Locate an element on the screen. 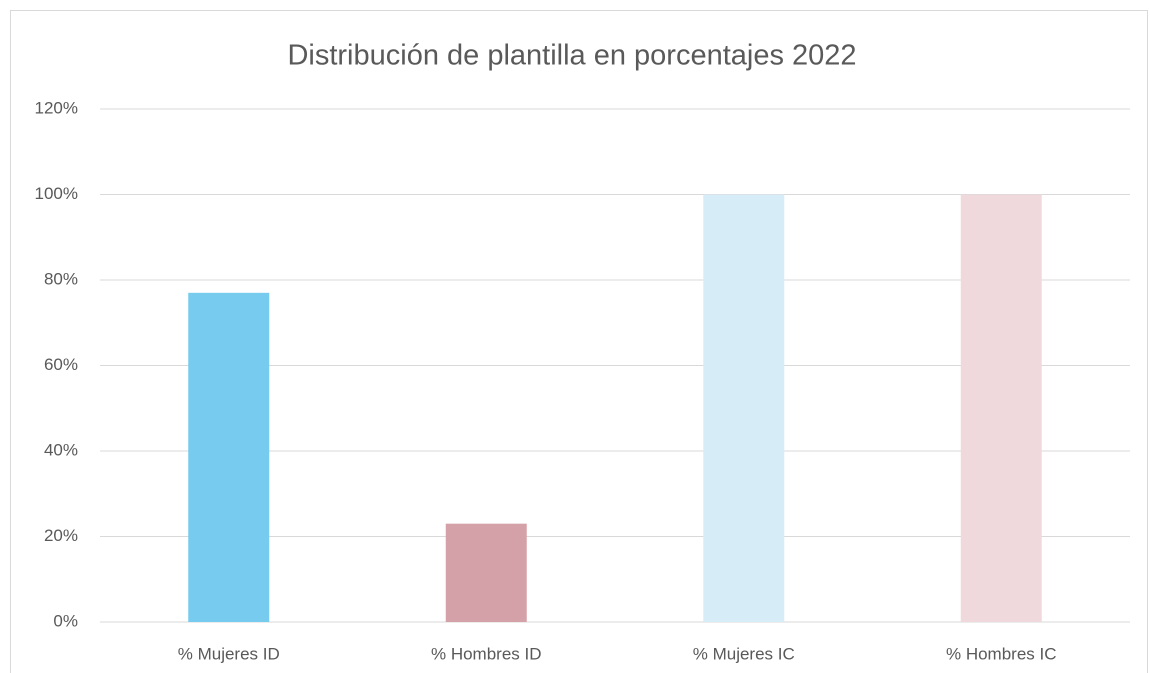  x-tick-label: % Hombres ID is located at coordinates (486, 653).